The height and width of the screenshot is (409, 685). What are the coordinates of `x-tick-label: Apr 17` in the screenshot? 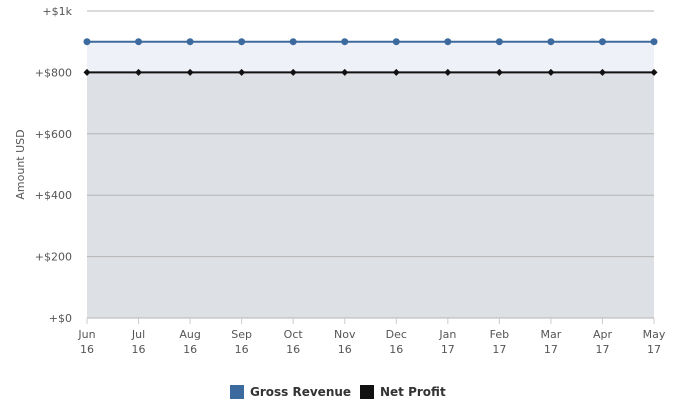 It's located at (603, 342).